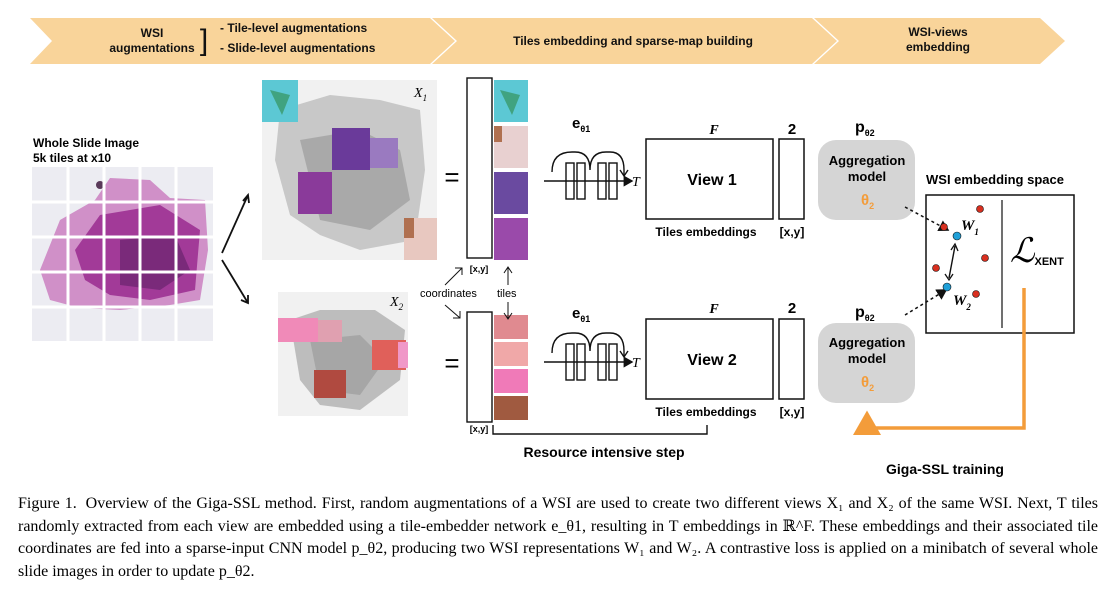  Describe the element at coordinates (396, 303) in the screenshot. I see `x2-label: X2` at that location.